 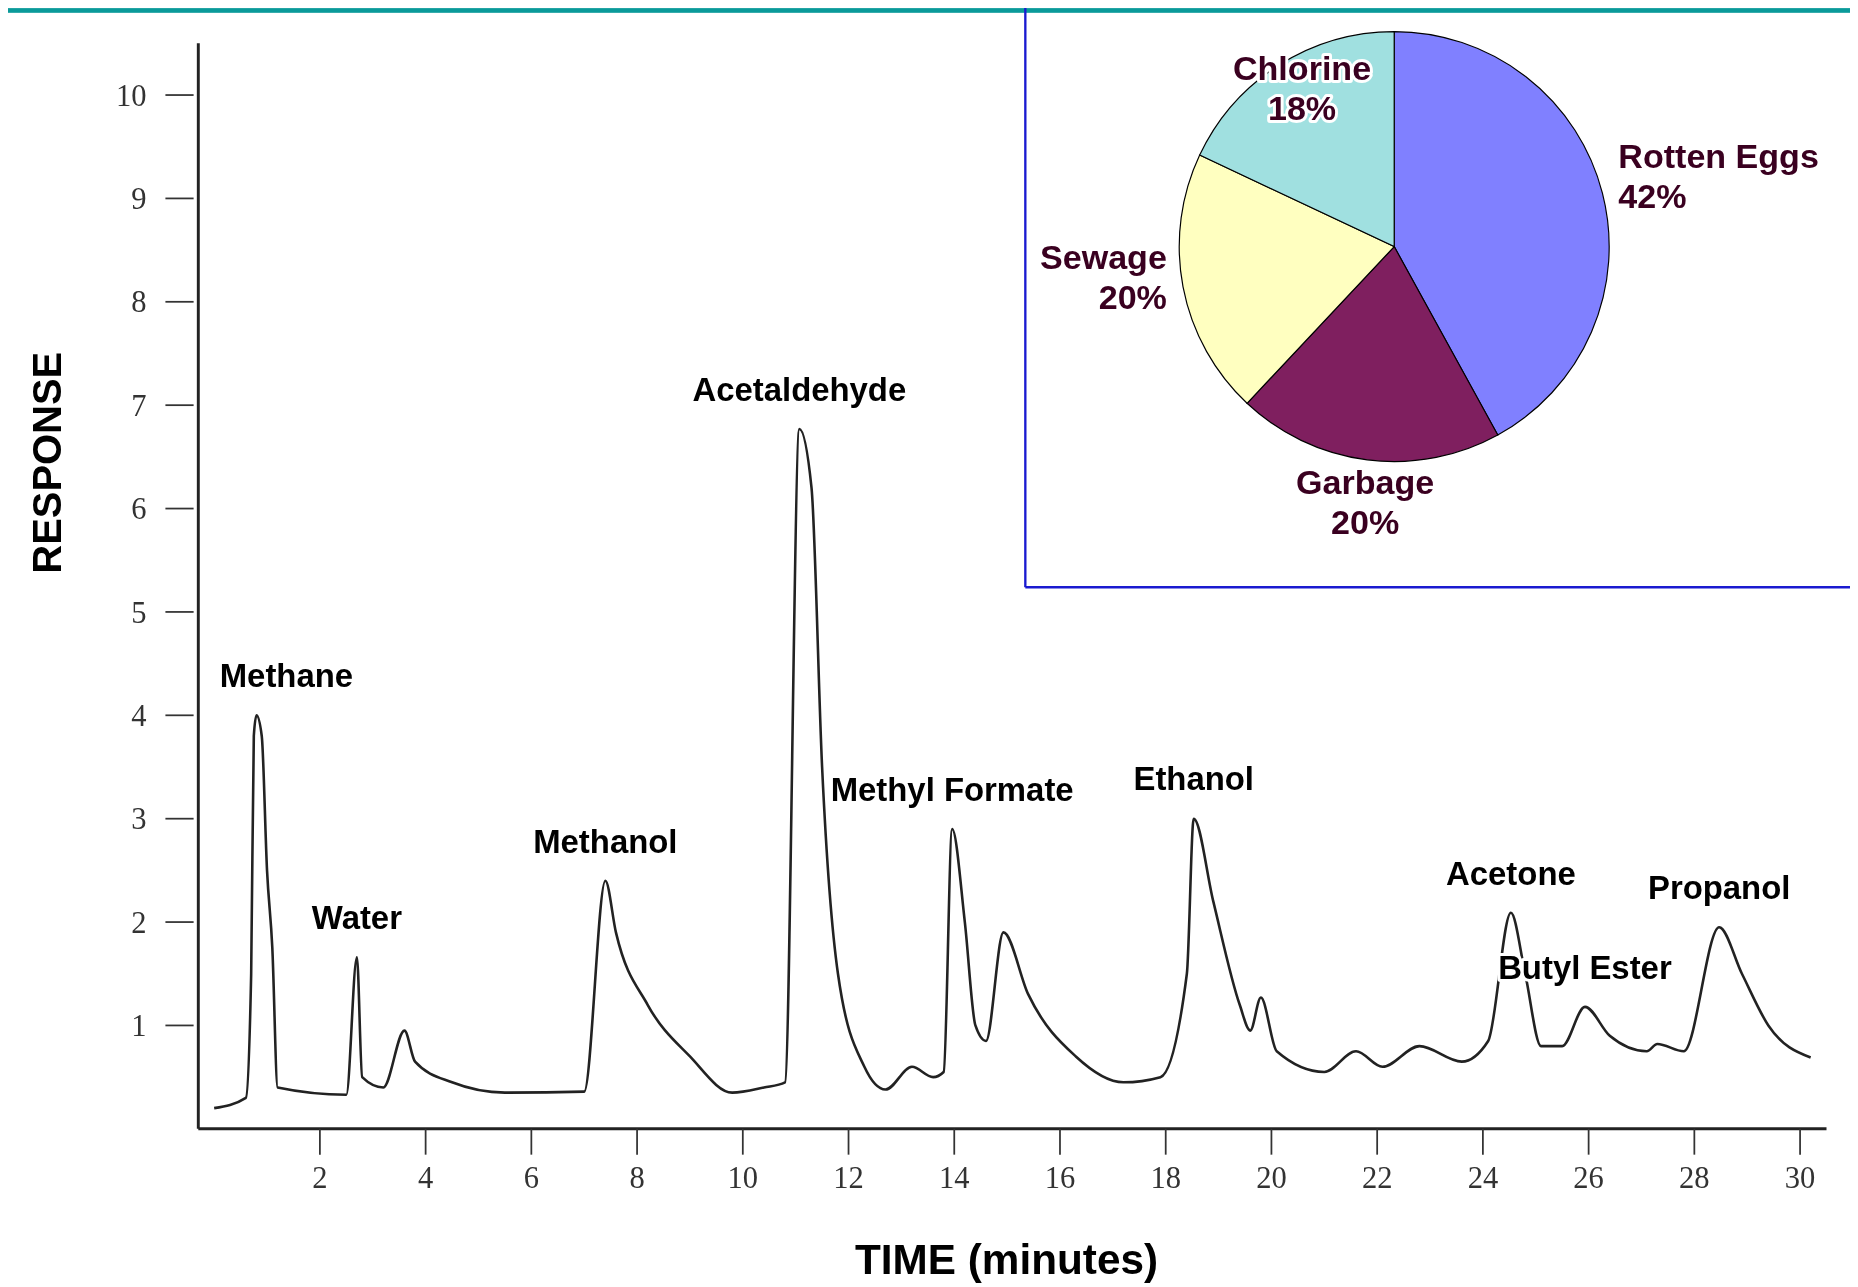 What do you see at coordinates (1165, 1177) in the screenshot?
I see `x-tick-label: 18` at bounding box center [1165, 1177].